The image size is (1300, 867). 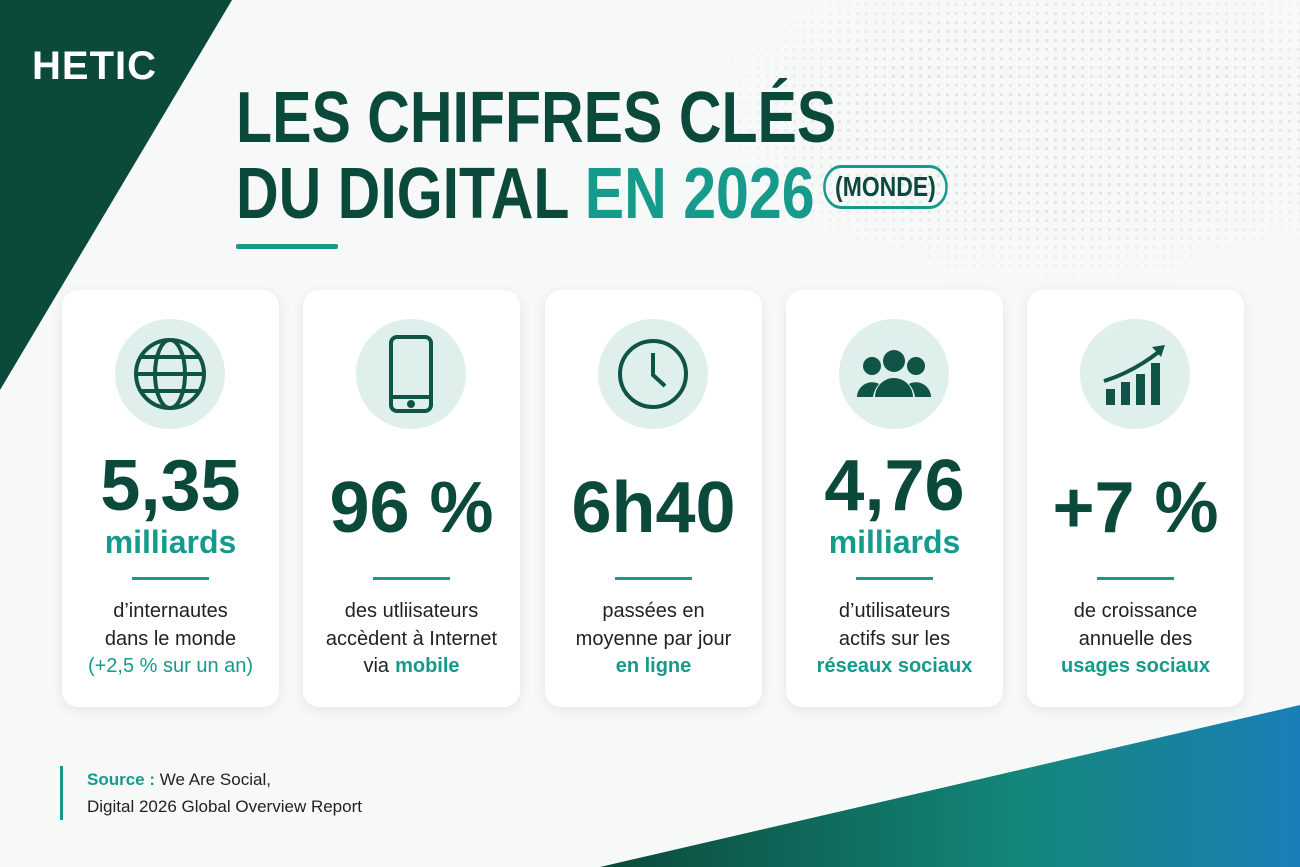 I want to click on stat-value: 6h40, so click(x=653, y=508).